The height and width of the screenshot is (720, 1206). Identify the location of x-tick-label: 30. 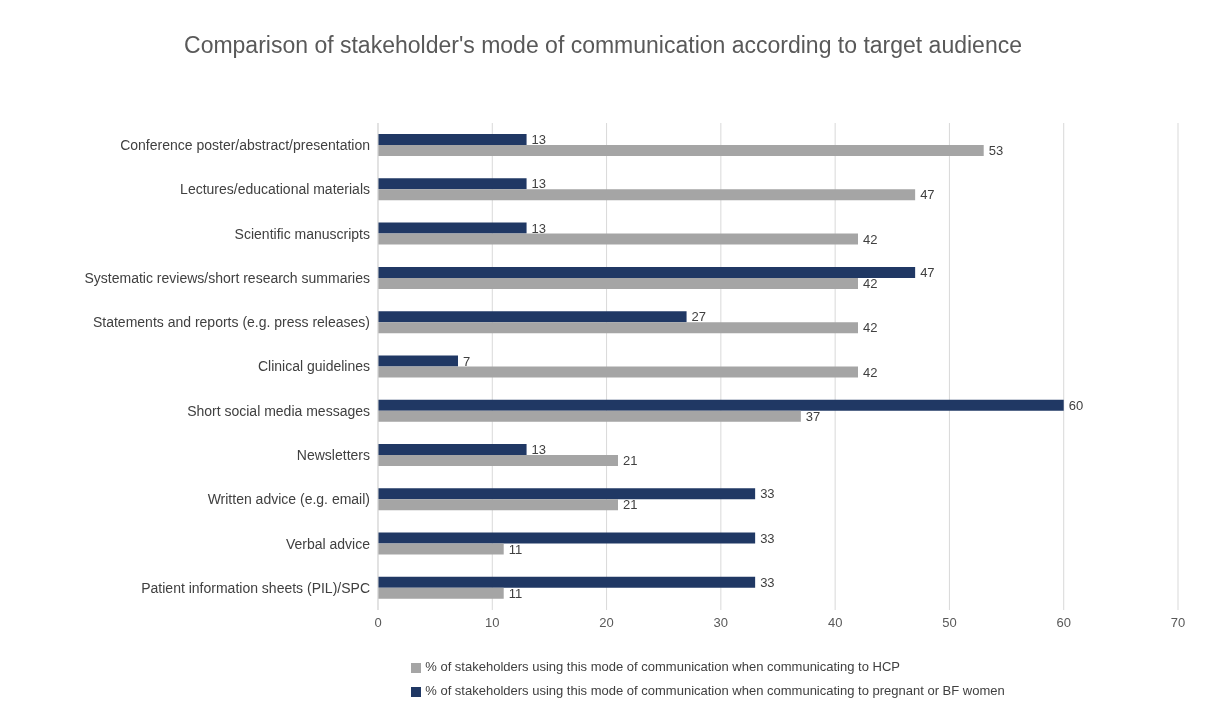
(721, 623).